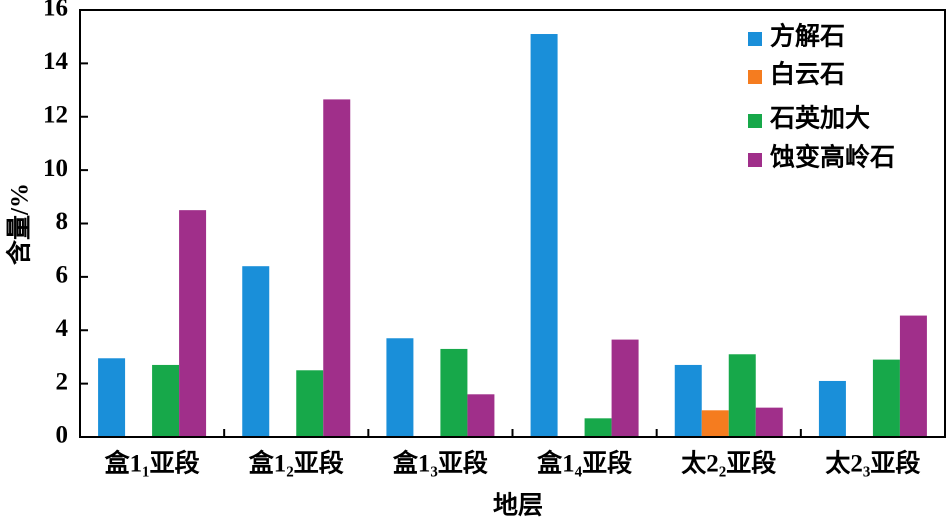  What do you see at coordinates (55, 168) in the screenshot?
I see `y-tick-label: 10` at bounding box center [55, 168].